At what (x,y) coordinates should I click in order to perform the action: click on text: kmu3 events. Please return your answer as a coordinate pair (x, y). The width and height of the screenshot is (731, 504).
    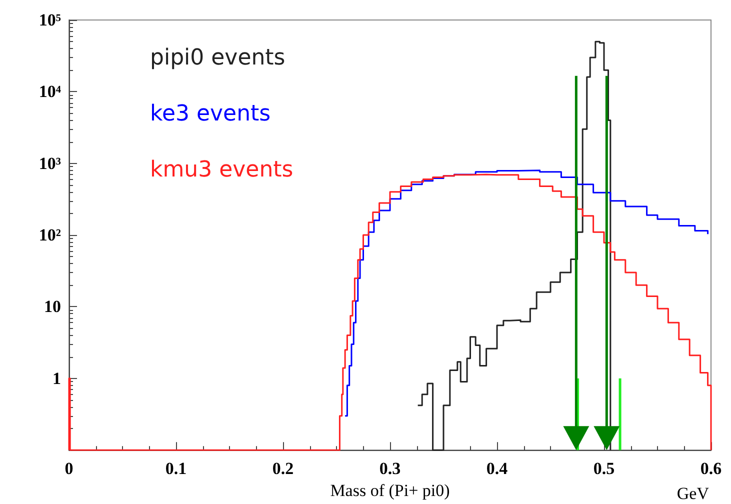
    Looking at the image, I should click on (222, 170).